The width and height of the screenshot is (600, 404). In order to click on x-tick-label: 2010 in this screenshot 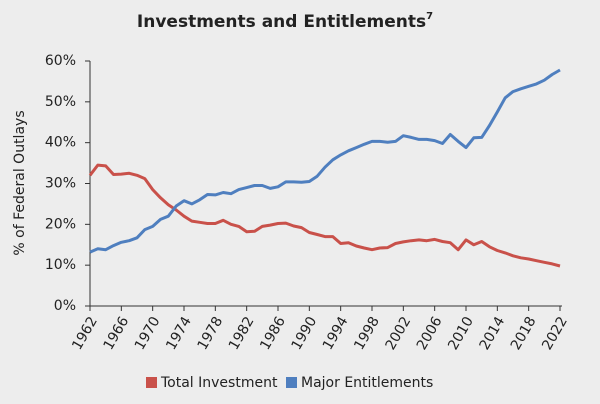, I will do `click(461, 333)`.